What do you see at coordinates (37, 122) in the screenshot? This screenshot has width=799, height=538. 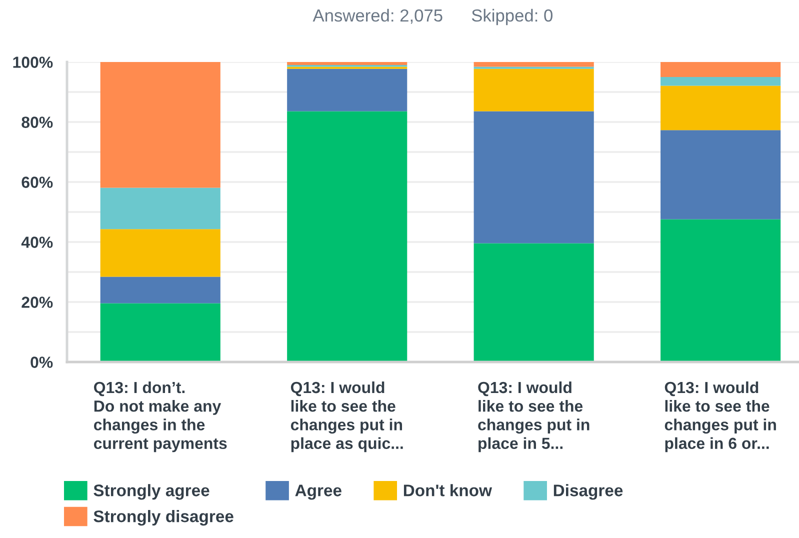 I see `y-tick-label: 80%` at bounding box center [37, 122].